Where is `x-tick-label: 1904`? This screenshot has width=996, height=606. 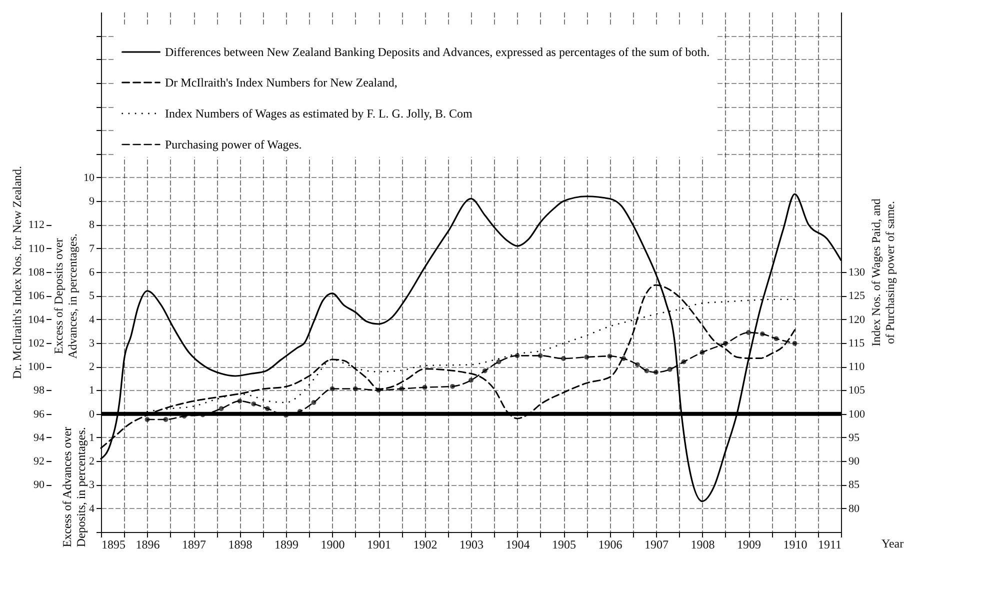
x-tick-label: 1904 is located at coordinates (518, 545).